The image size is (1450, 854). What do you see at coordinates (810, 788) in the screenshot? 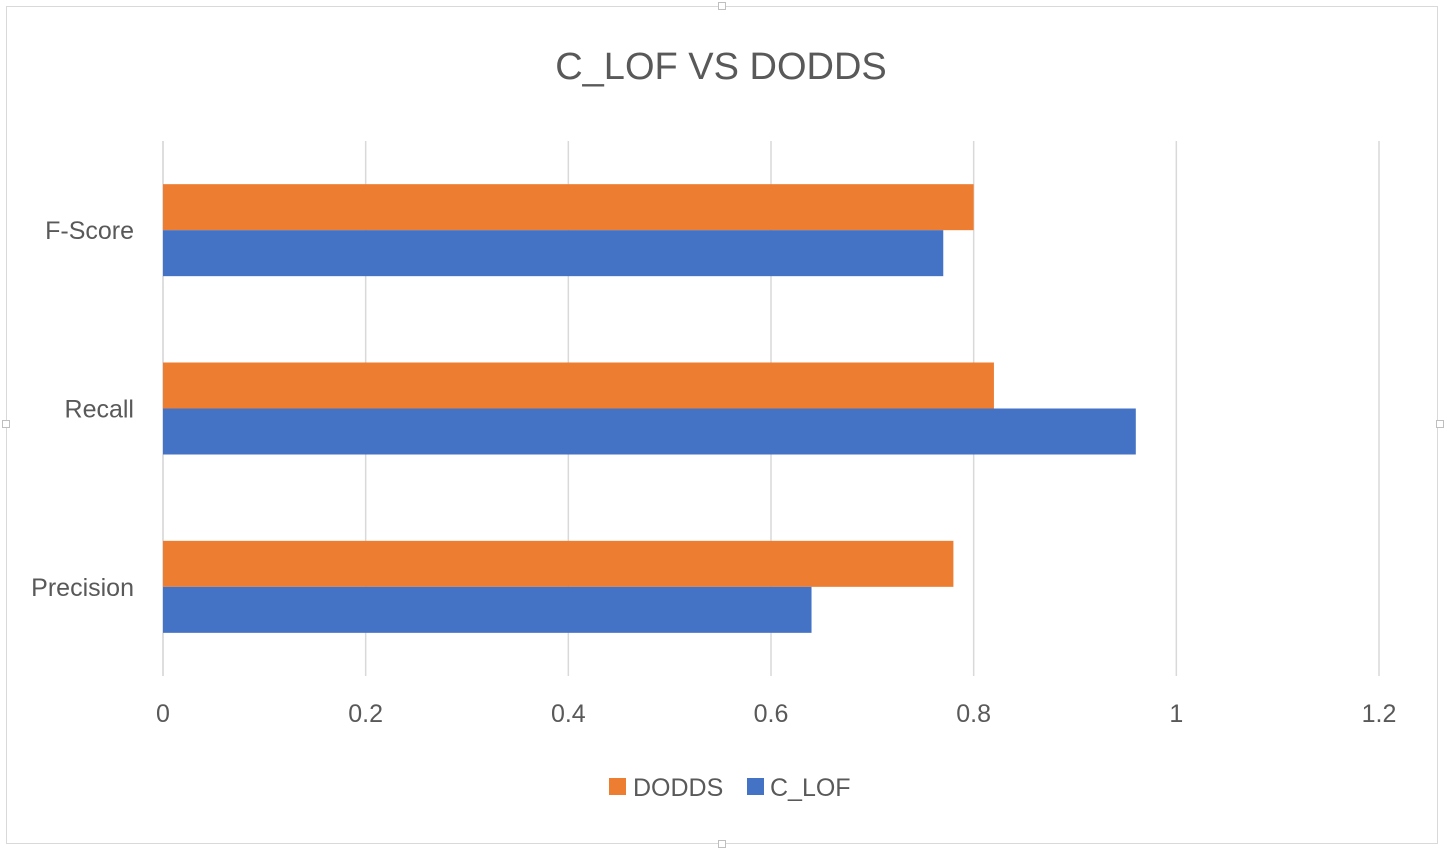
I see `legend-label-c-lof: C_LOF` at bounding box center [810, 788].